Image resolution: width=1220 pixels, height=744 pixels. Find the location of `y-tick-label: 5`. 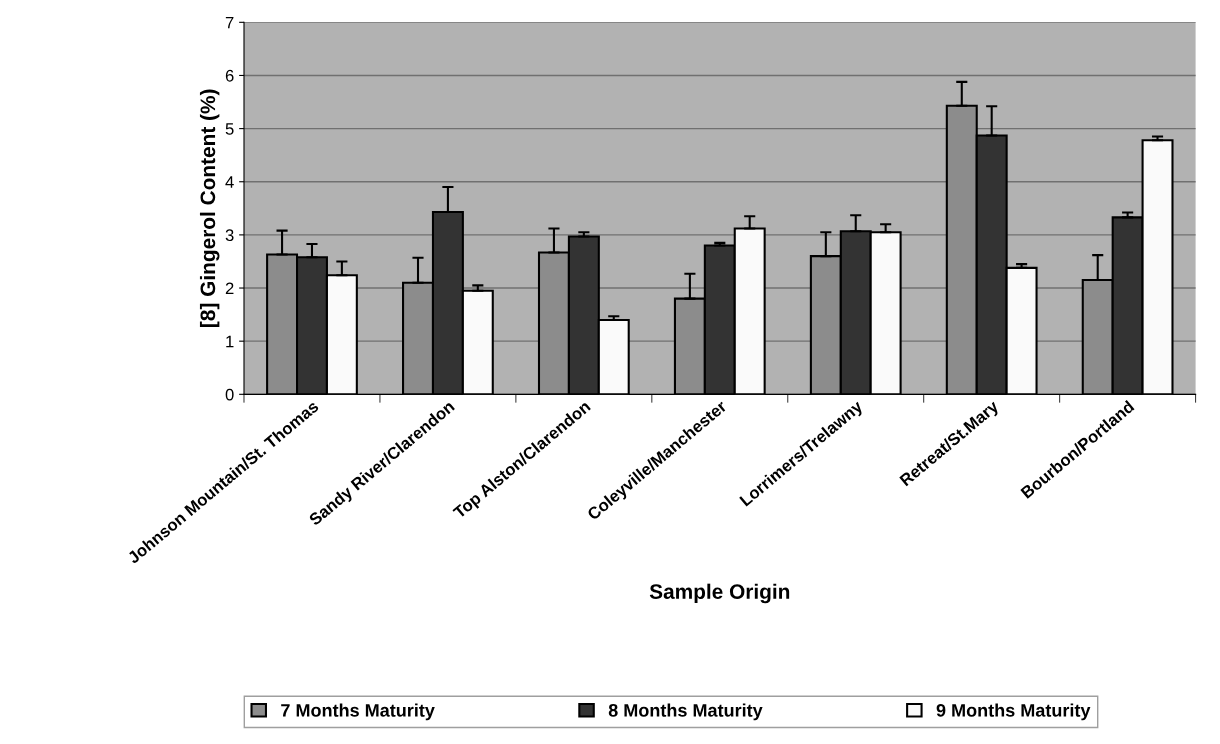

y-tick-label: 5 is located at coordinates (229, 129).